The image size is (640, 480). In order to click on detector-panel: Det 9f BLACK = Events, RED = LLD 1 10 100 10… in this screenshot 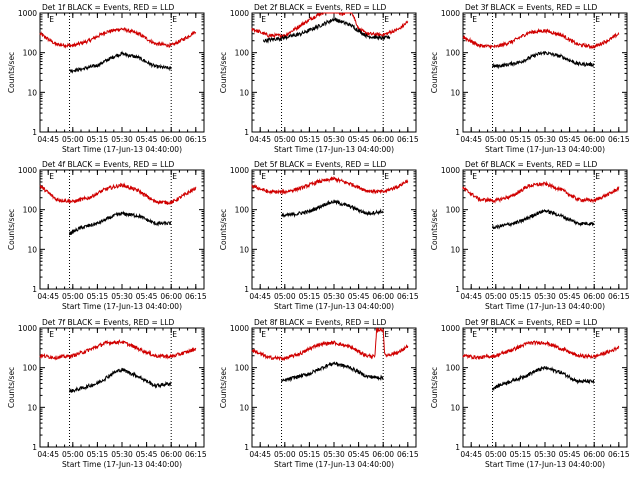, I will do `click(530, 393)`.